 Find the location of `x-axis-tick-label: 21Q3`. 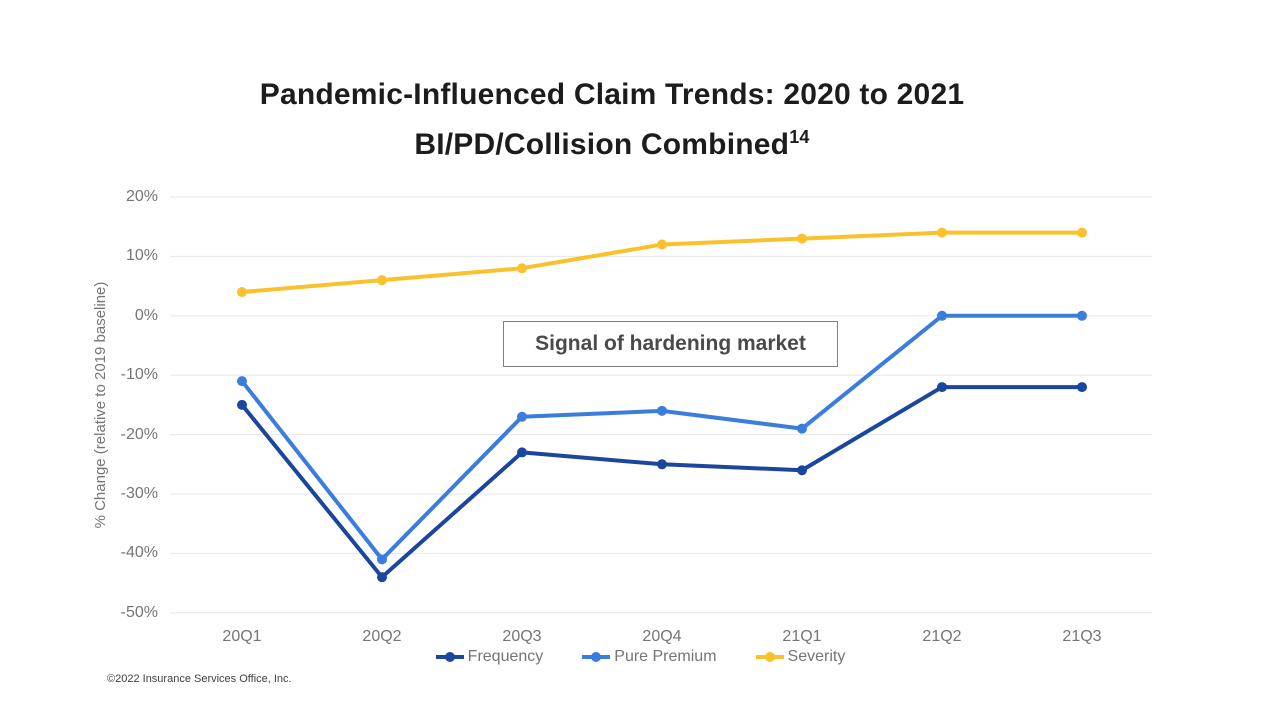

x-axis-tick-label: 21Q3 is located at coordinates (1082, 636).